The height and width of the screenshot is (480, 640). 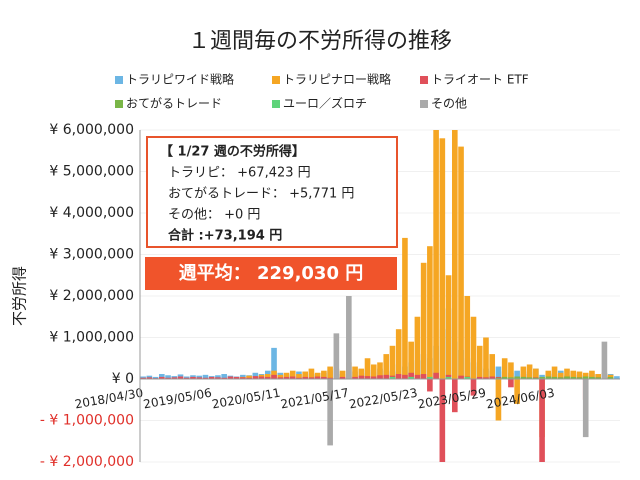 I want to click on legend-label: おてがるトレード, so click(x=174, y=103).